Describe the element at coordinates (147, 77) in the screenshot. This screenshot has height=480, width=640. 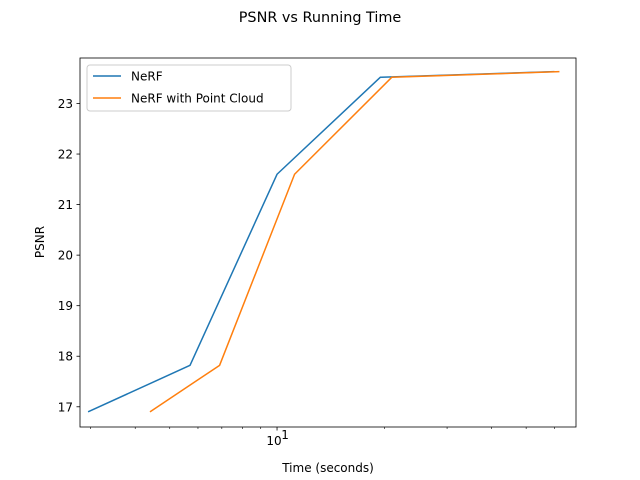
I see `legend-label: NeRF` at that location.